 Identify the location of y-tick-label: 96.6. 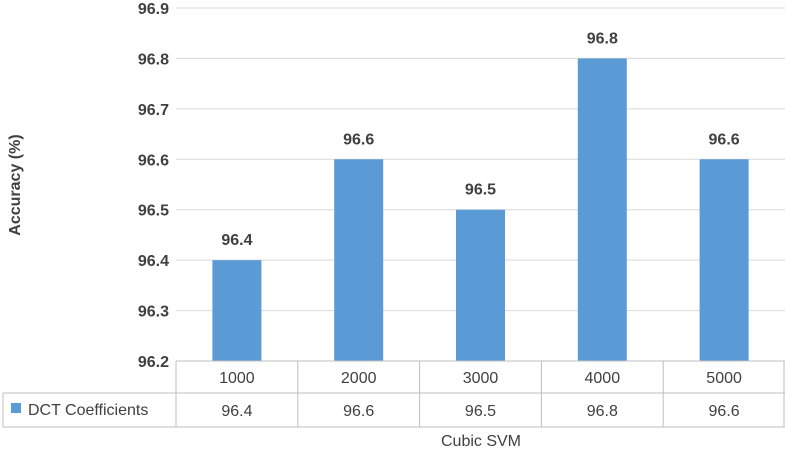
(153, 160).